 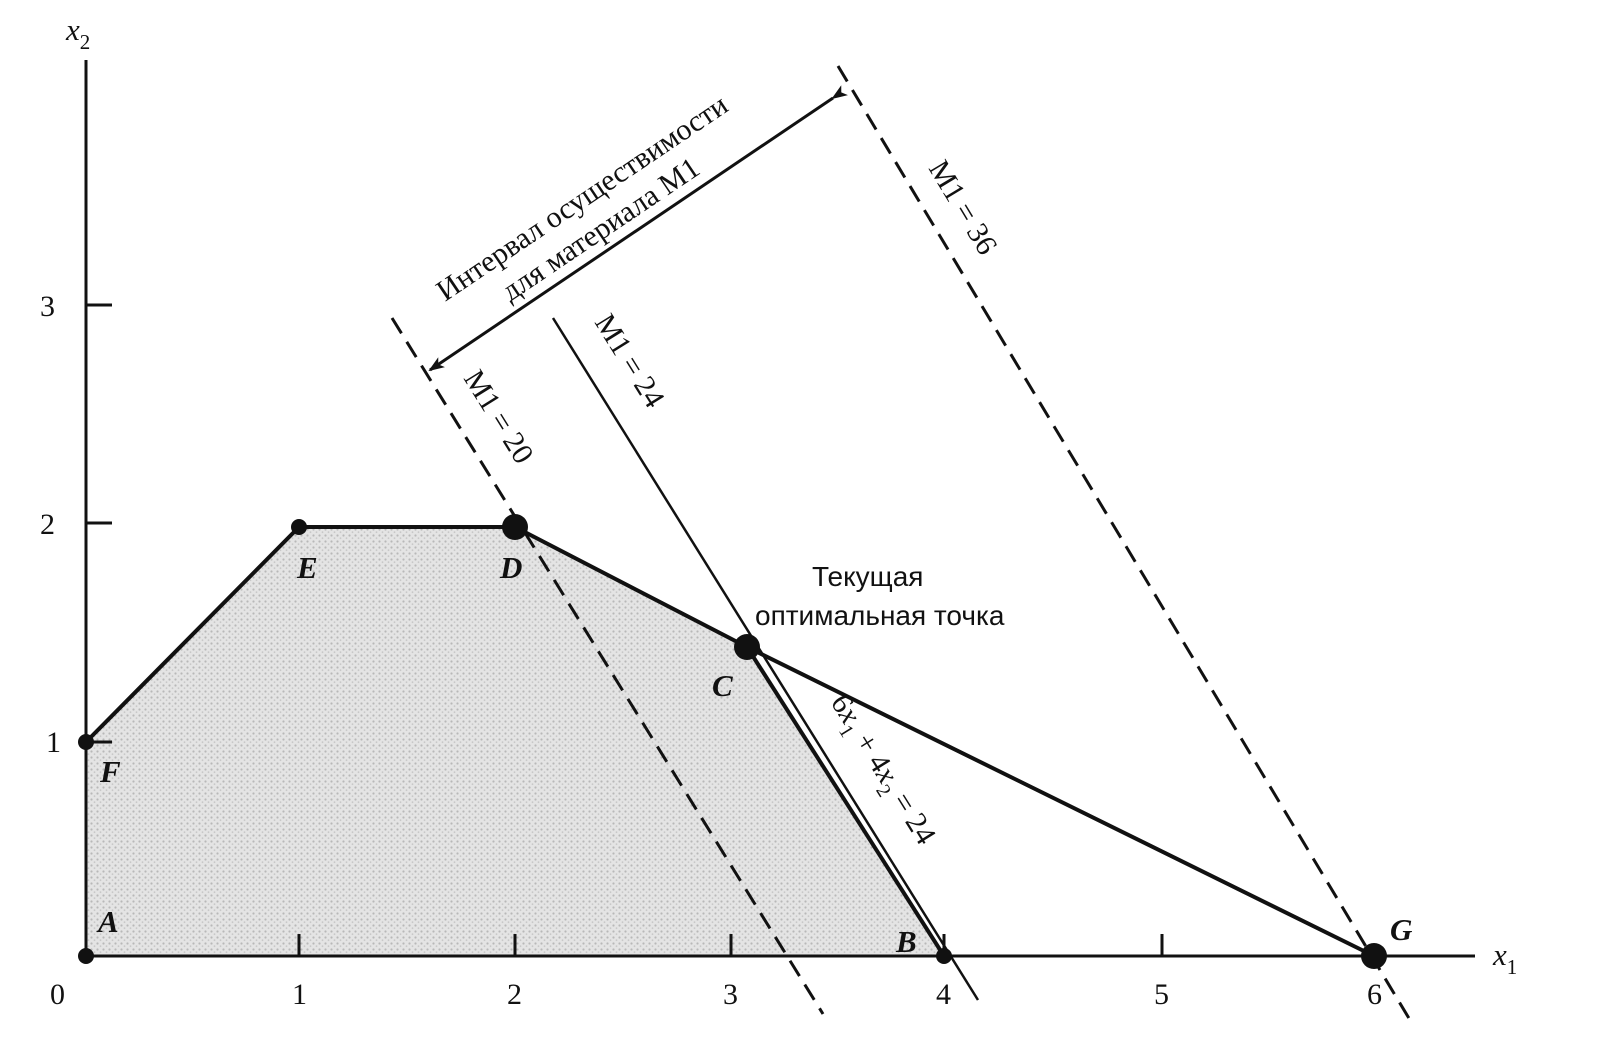 I want to click on interval-annotation-line1: Интервал осуществимости, so click(x=581, y=198).